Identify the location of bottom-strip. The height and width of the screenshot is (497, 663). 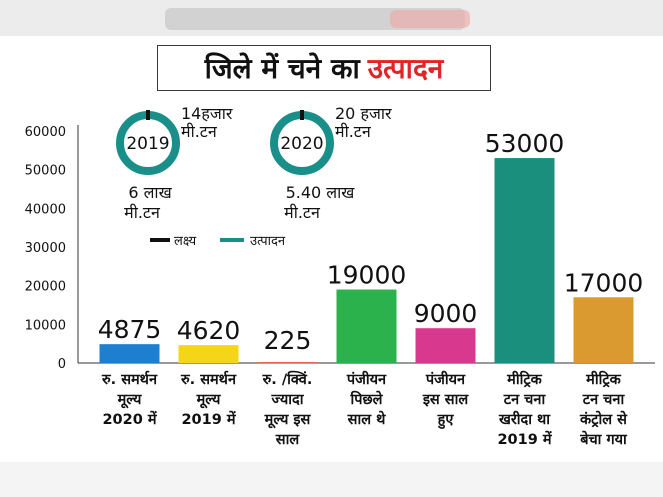
(331, 479).